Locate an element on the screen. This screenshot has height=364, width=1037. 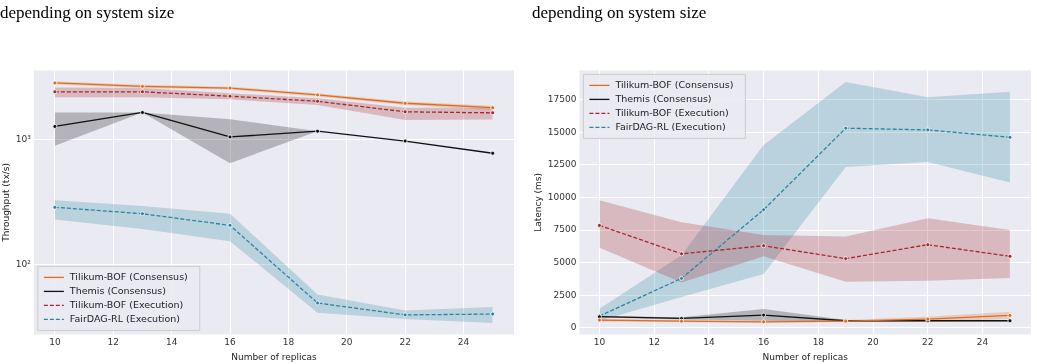
y-tick-label: 15000 is located at coordinates (562, 131).